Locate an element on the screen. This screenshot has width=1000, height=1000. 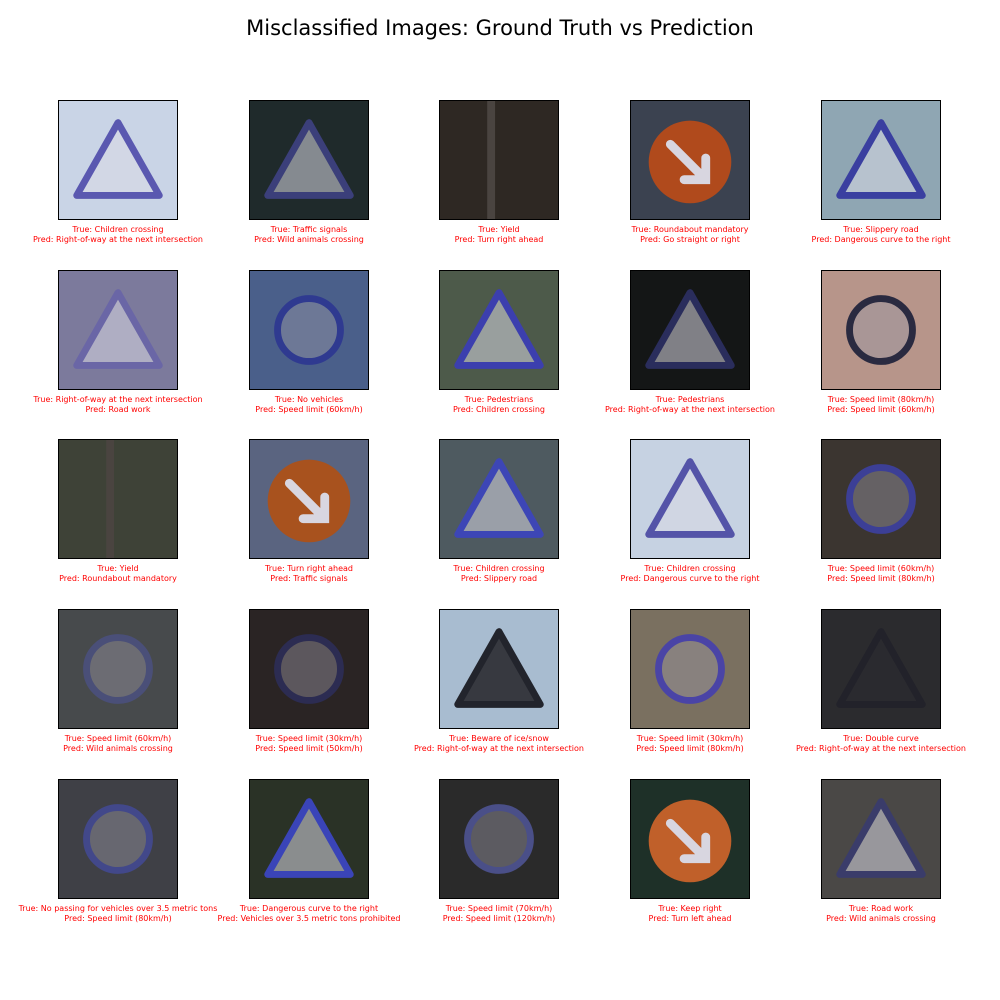
true-label: True: Beware of ice/snow is located at coordinates (499, 738).